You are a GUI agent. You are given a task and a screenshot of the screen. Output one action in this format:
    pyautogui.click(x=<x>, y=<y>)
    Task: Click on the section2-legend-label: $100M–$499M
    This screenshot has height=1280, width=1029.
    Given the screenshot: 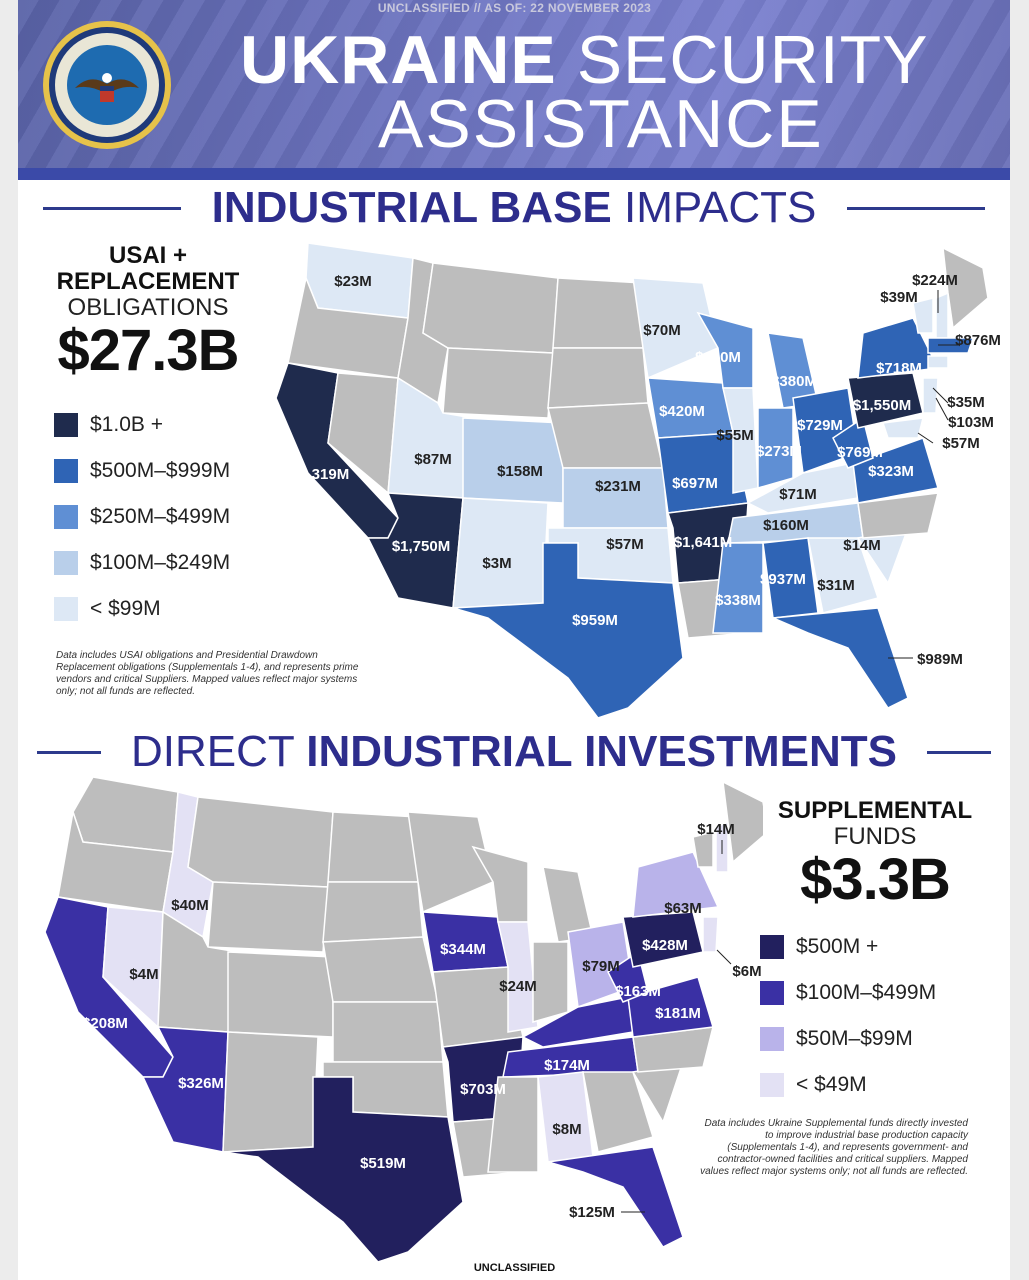 What is the action you would take?
    pyautogui.click(x=866, y=992)
    